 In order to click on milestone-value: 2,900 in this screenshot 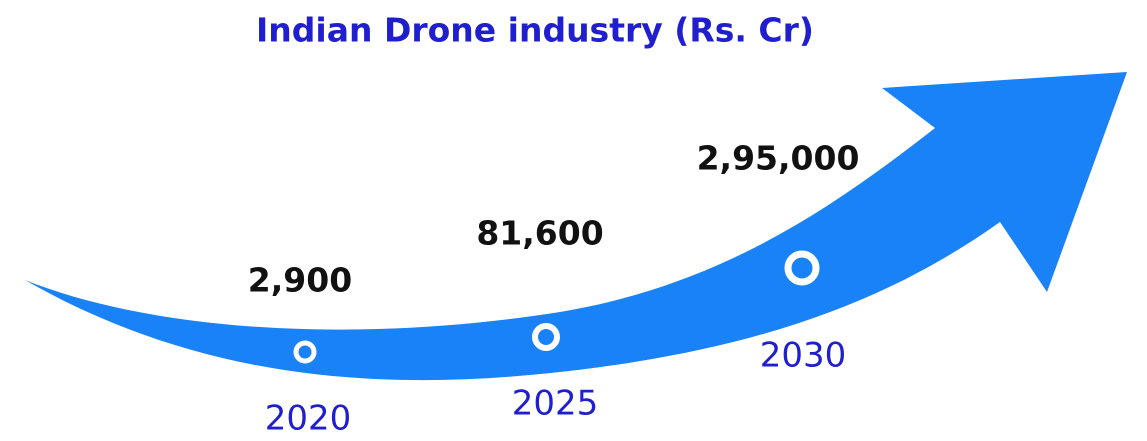, I will do `click(300, 280)`.